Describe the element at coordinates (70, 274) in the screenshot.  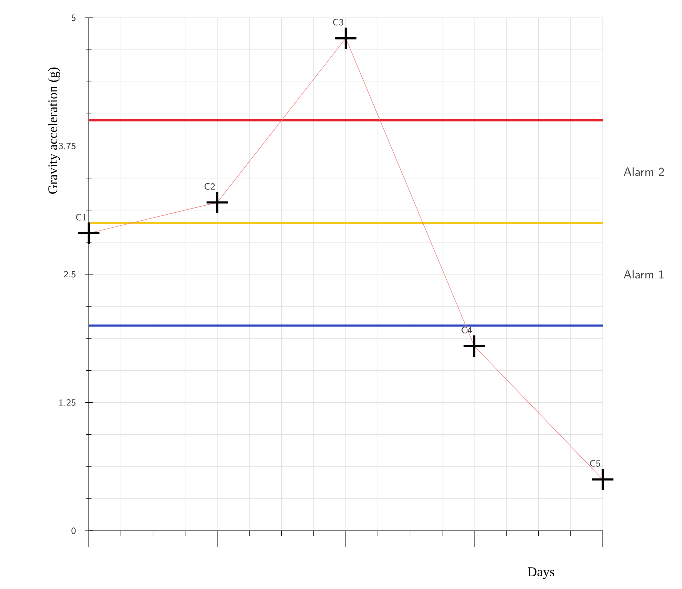
I see `y-tick-label: 2.5` at that location.